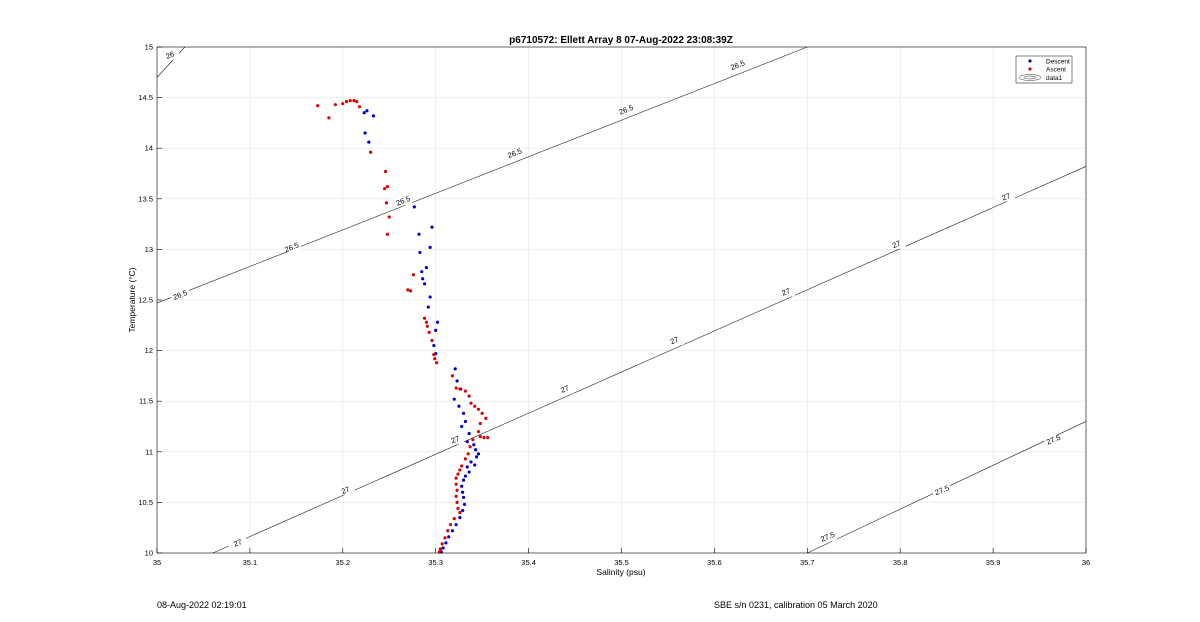 The image size is (1200, 622). I want to click on y-tick-label: 15, so click(149, 47).